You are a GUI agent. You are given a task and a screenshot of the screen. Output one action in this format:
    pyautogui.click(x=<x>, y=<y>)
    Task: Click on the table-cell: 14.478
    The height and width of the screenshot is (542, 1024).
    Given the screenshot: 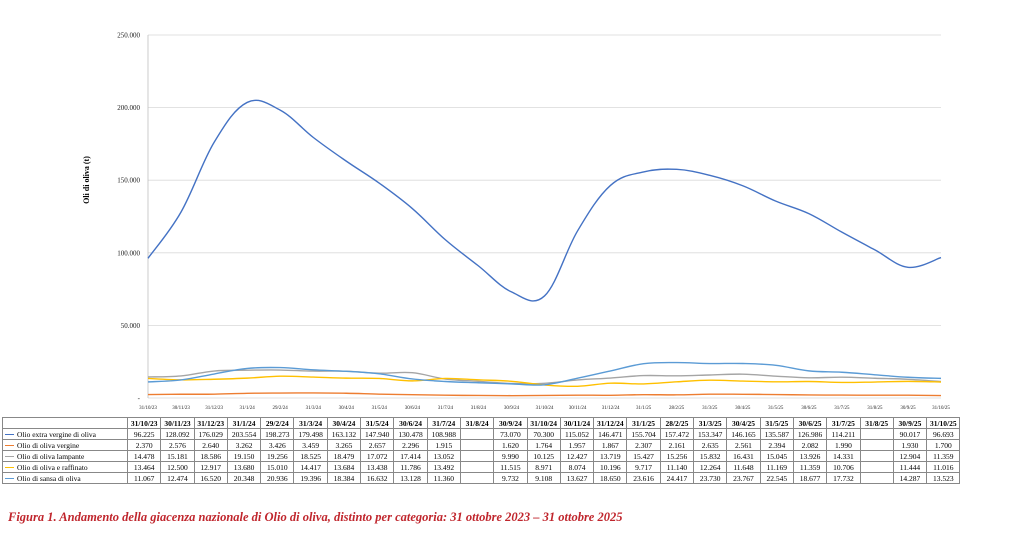 What is the action you would take?
    pyautogui.click(x=144, y=456)
    